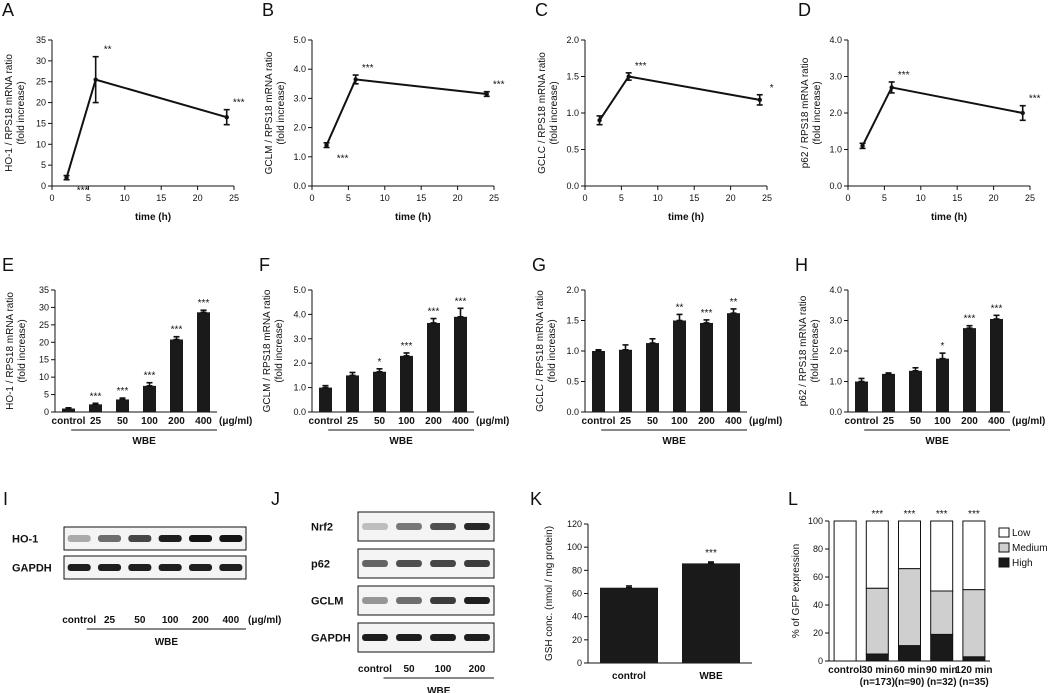 Image resolution: width=1050 pixels, height=693 pixels. I want to click on panel-f-significance: ***, so click(434, 312).